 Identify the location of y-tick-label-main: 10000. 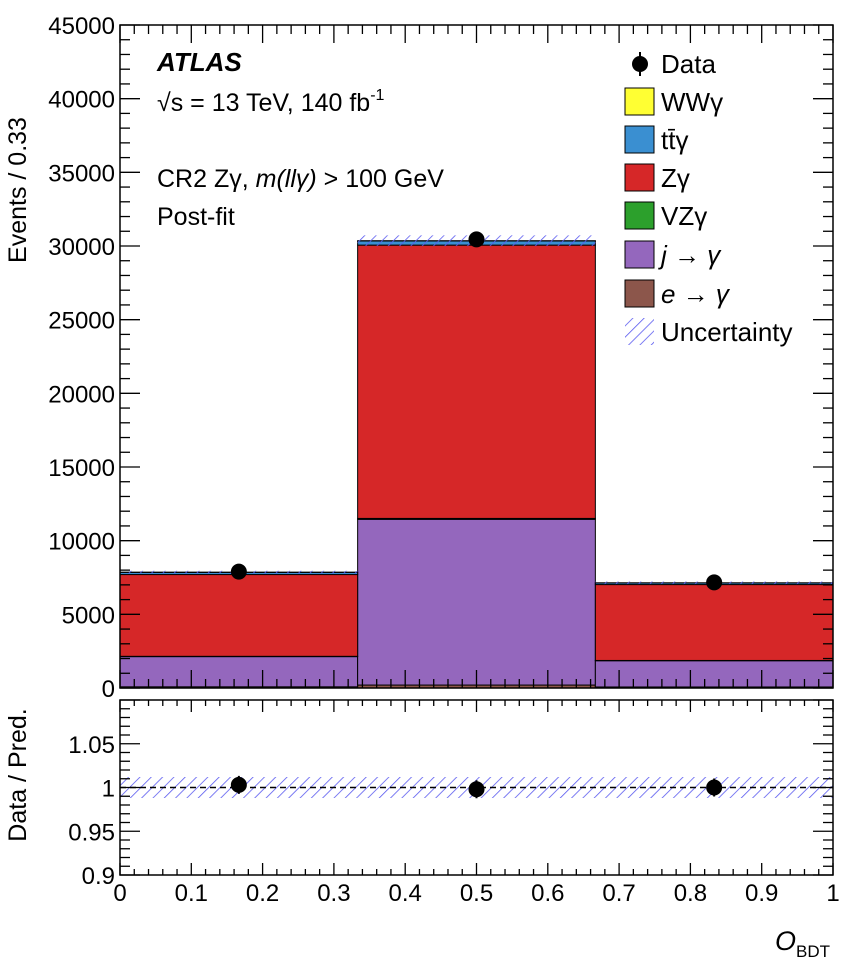
(81, 542).